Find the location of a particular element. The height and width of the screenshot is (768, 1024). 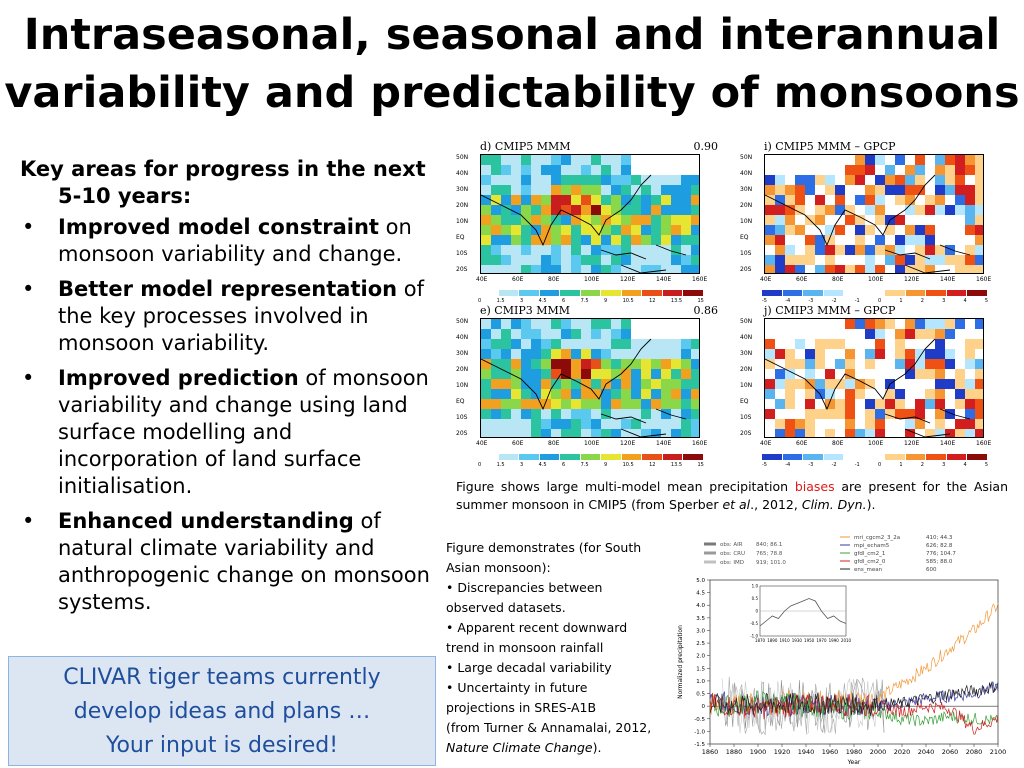

caption-highlight: biases is located at coordinates (814, 486).